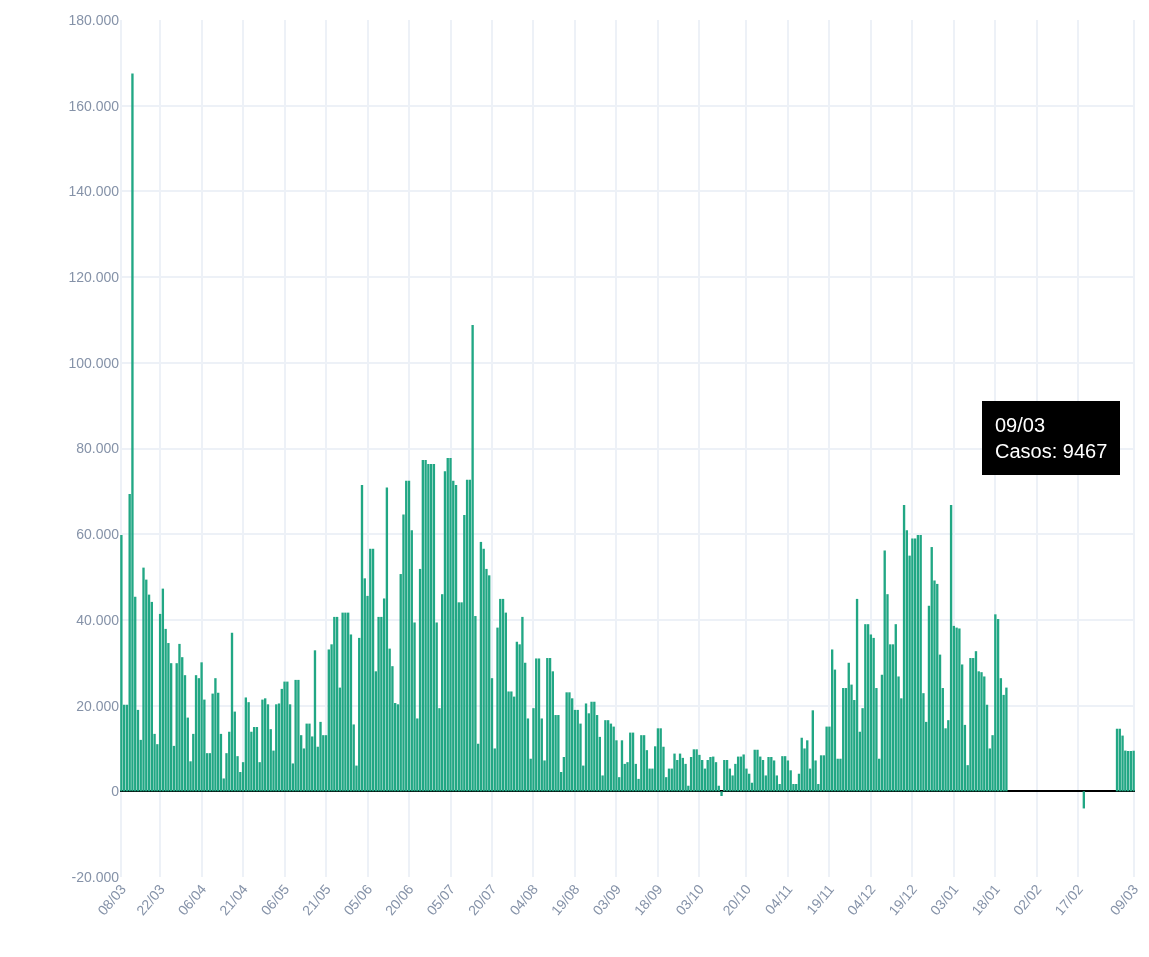  What do you see at coordinates (94, 362) in the screenshot?
I see `y-tick-label: 100.000` at bounding box center [94, 362].